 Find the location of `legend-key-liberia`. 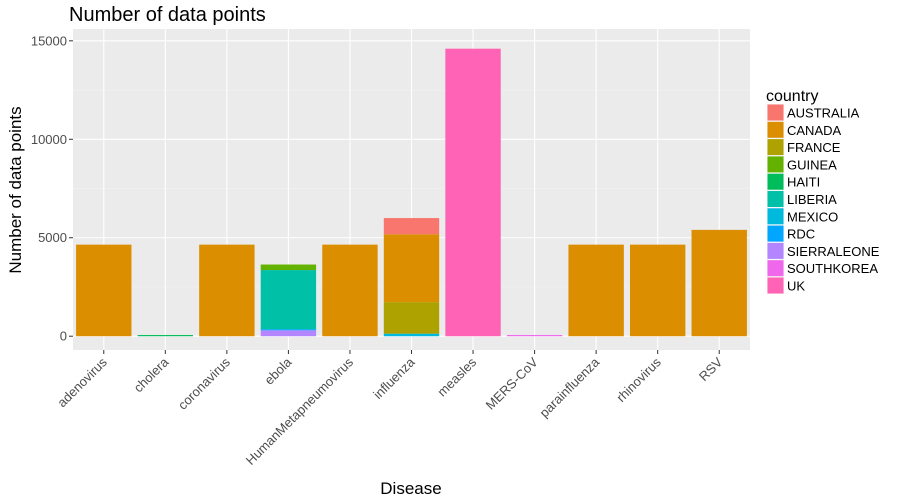

legend-key-liberia is located at coordinates (775, 199).